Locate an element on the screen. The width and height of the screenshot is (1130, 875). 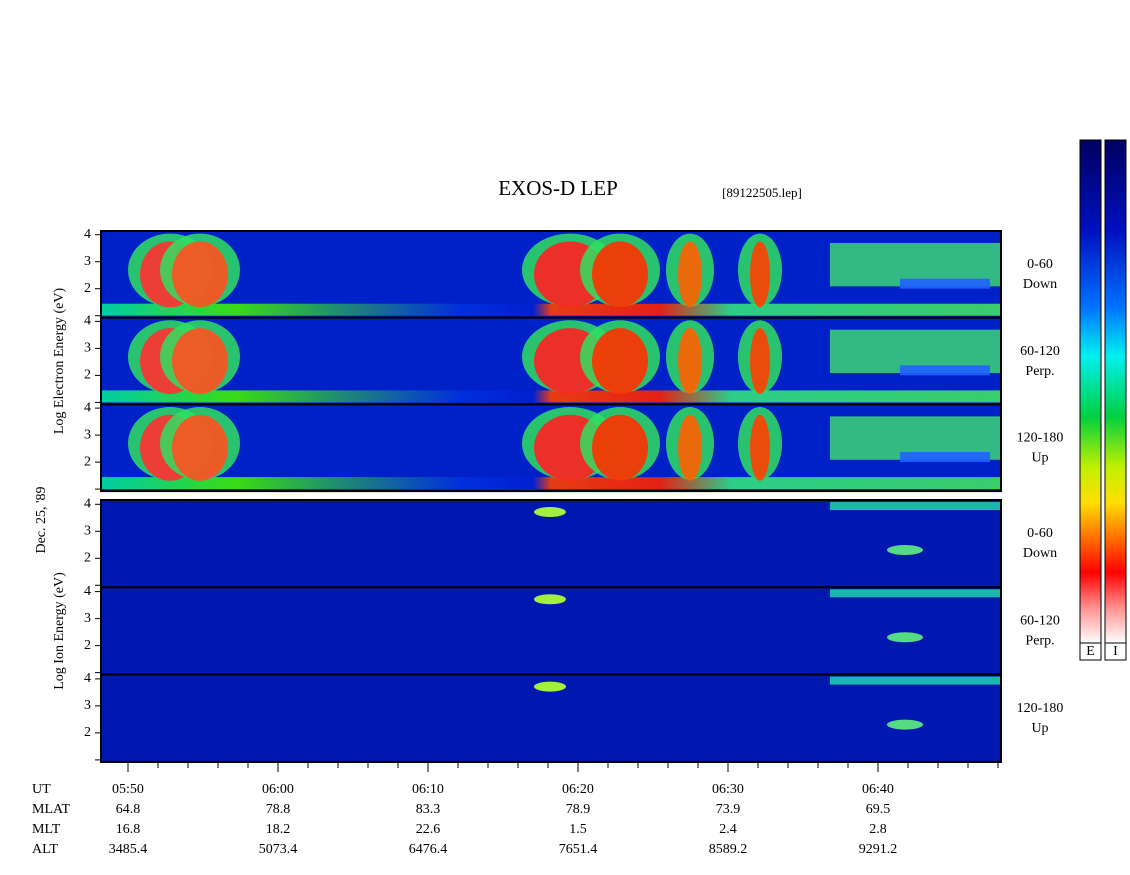
row-value: 22.6 is located at coordinates (428, 829).